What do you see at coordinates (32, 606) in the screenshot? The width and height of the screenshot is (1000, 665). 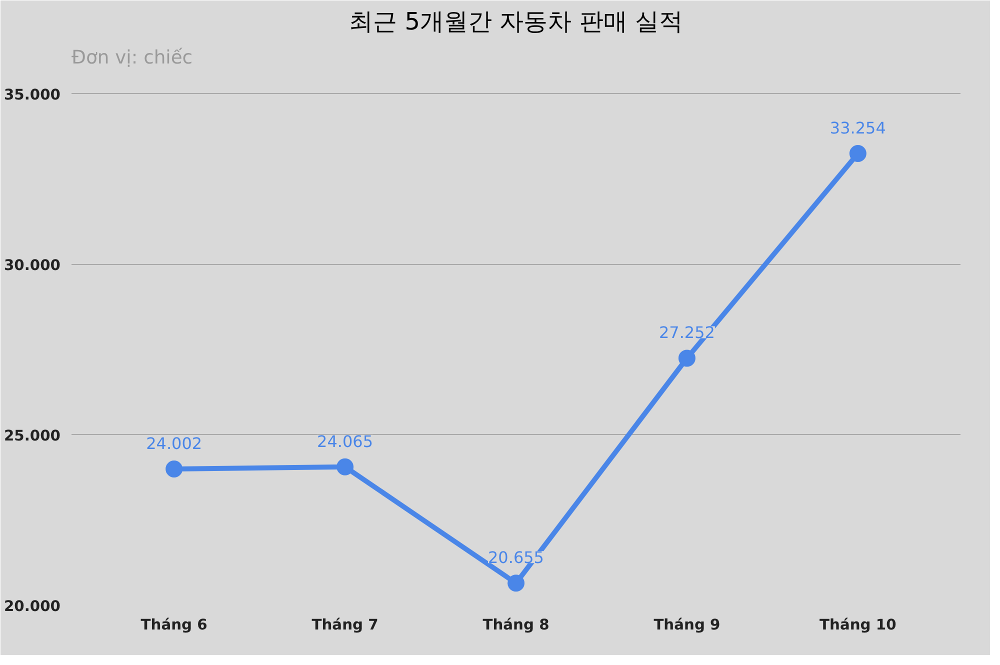 I see `y-tick-label: 20.000` at bounding box center [32, 606].